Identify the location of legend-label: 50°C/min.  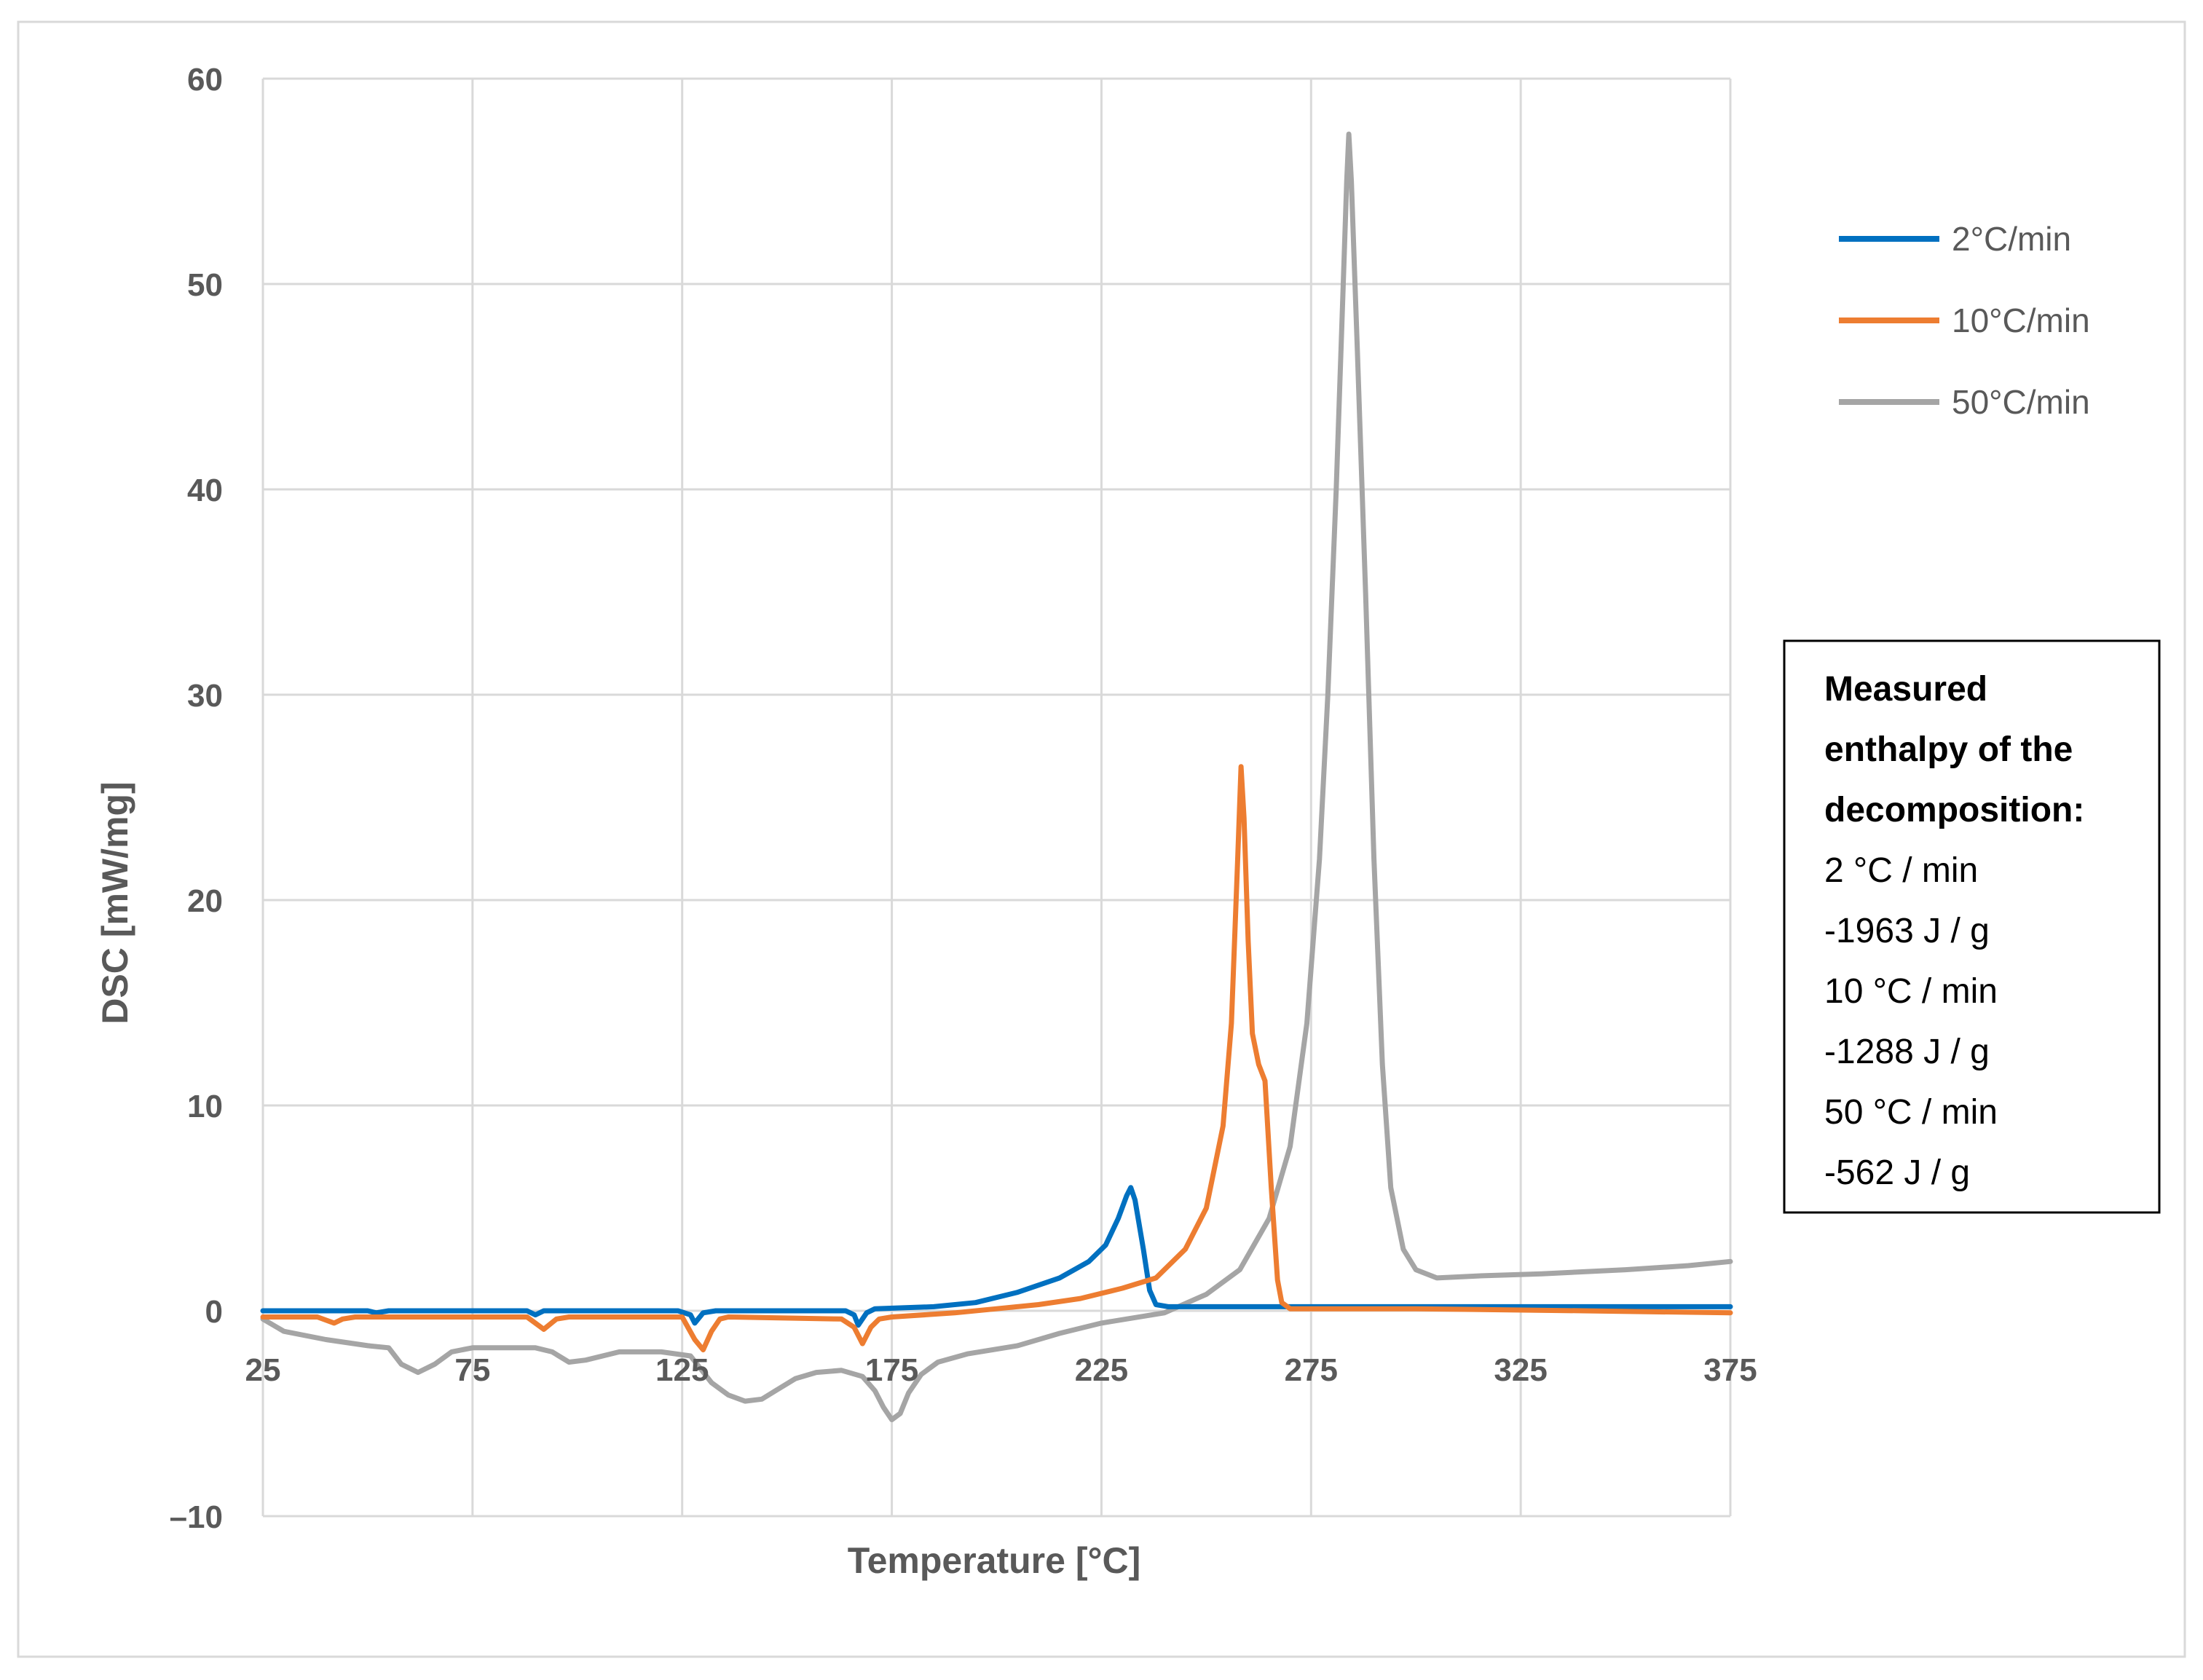
(2021, 402).